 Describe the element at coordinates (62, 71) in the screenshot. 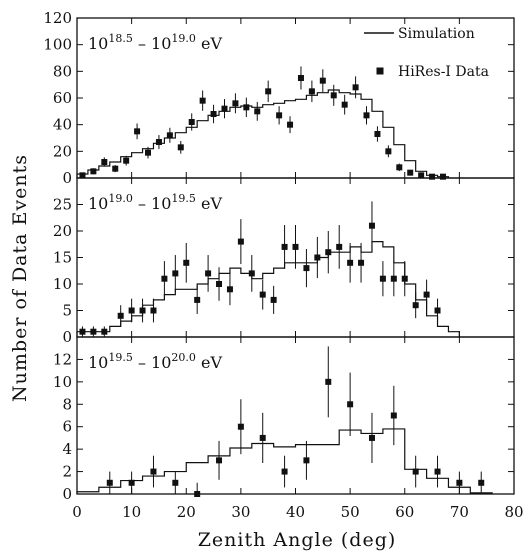

I see `y-tick-label: 80` at that location.